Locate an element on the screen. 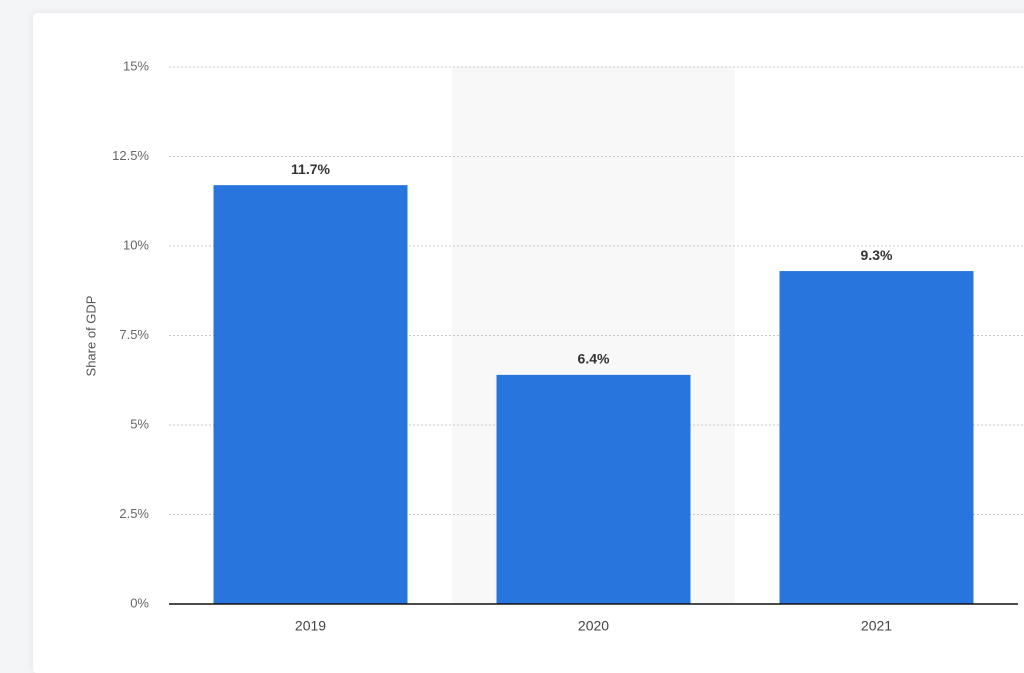 The image size is (1024, 673). x-tick-label: 2019 is located at coordinates (310, 626).